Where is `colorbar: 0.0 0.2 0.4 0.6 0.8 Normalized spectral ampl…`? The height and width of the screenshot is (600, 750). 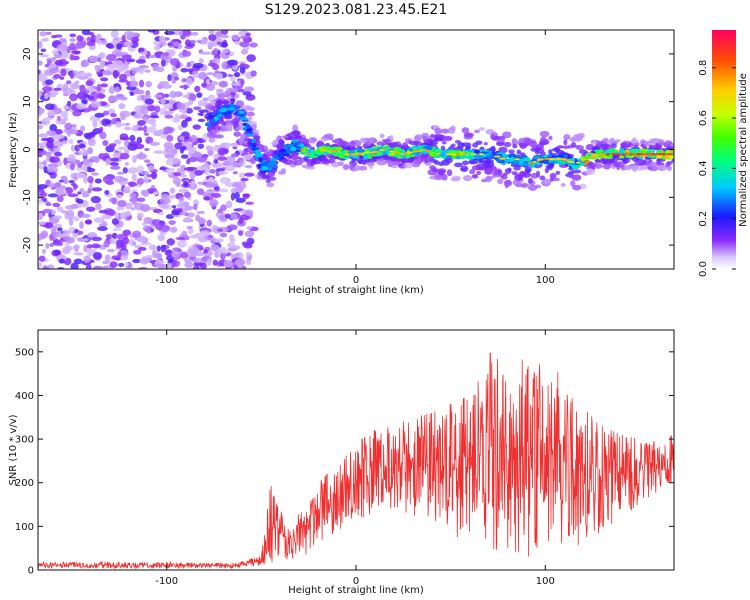
colorbar: 0.0 0.2 0.4 0.6 0.8 Normalized spectral ampl… is located at coordinates (723, 153).